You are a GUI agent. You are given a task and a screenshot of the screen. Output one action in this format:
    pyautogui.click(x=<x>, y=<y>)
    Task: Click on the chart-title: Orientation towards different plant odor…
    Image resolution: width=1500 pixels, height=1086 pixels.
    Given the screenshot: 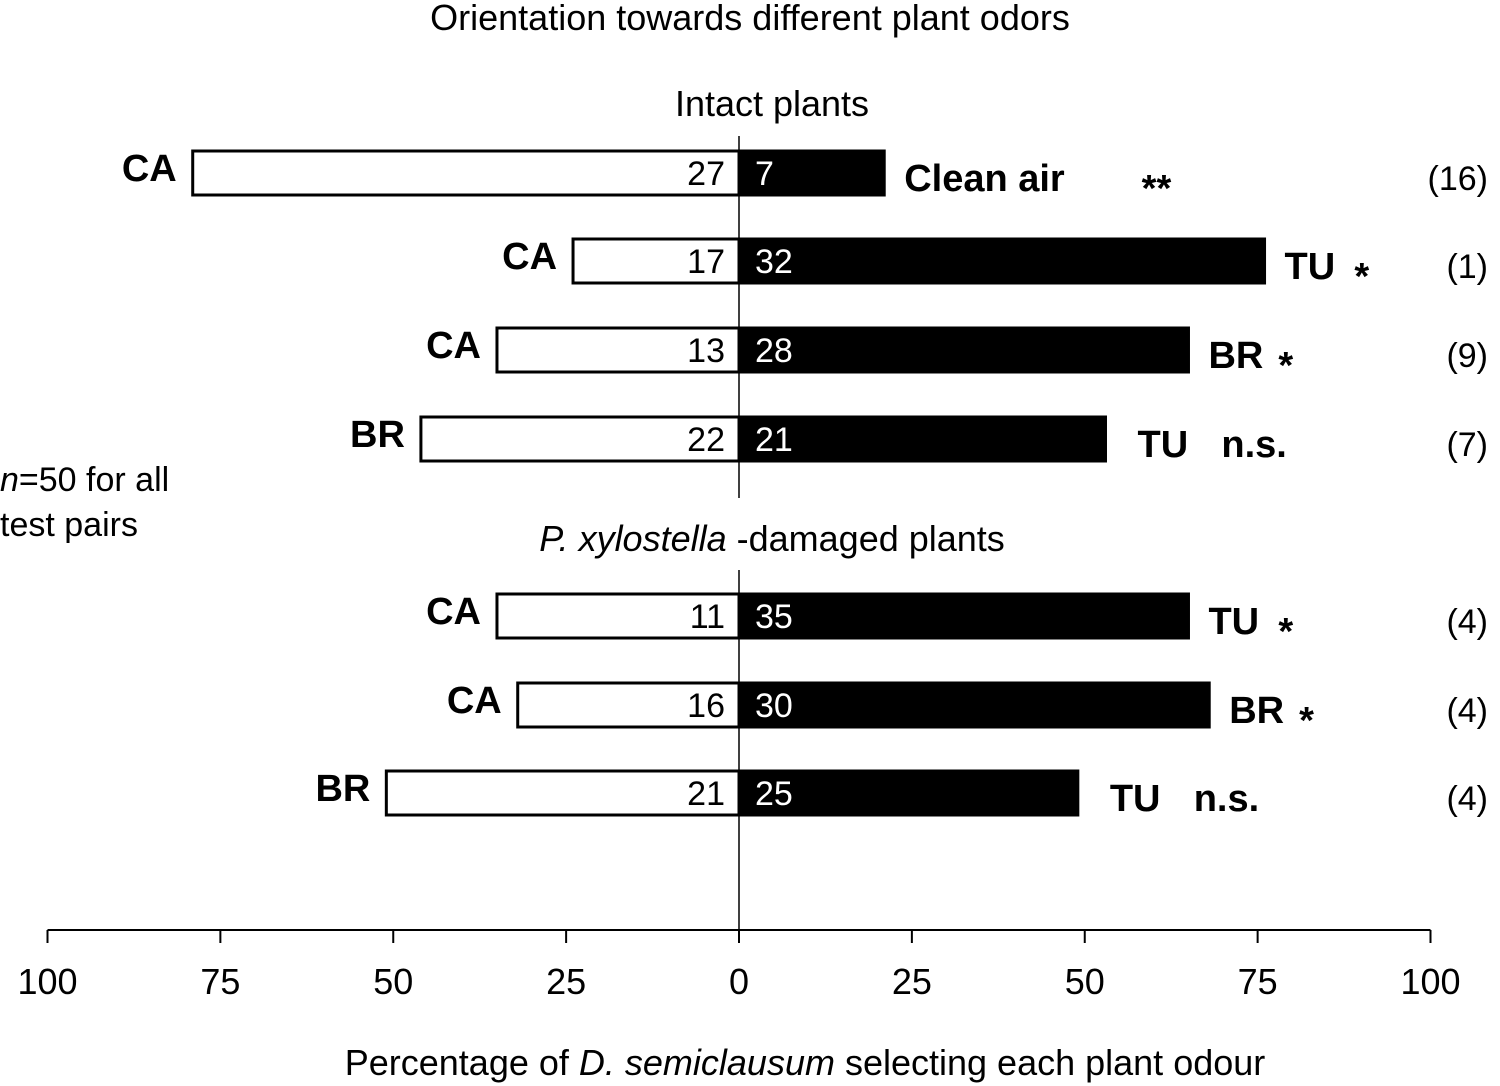 What is the action you would take?
    pyautogui.click(x=750, y=19)
    